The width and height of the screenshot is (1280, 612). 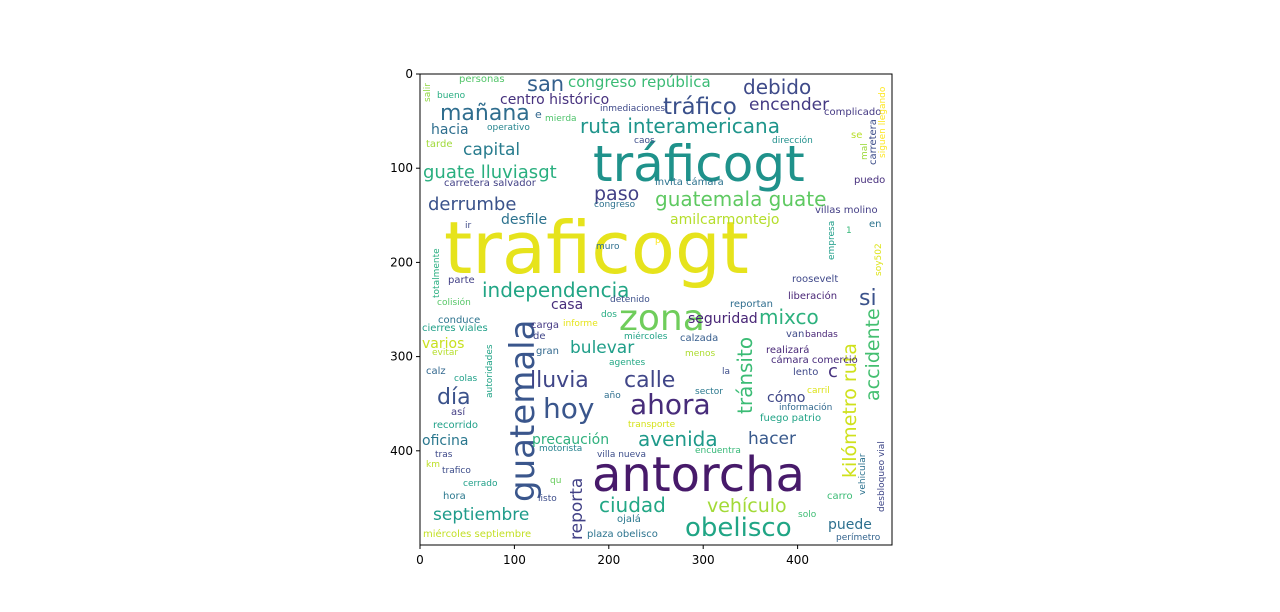 I want to click on cloud-word: desbloqueo vial, so click(x=882, y=476).